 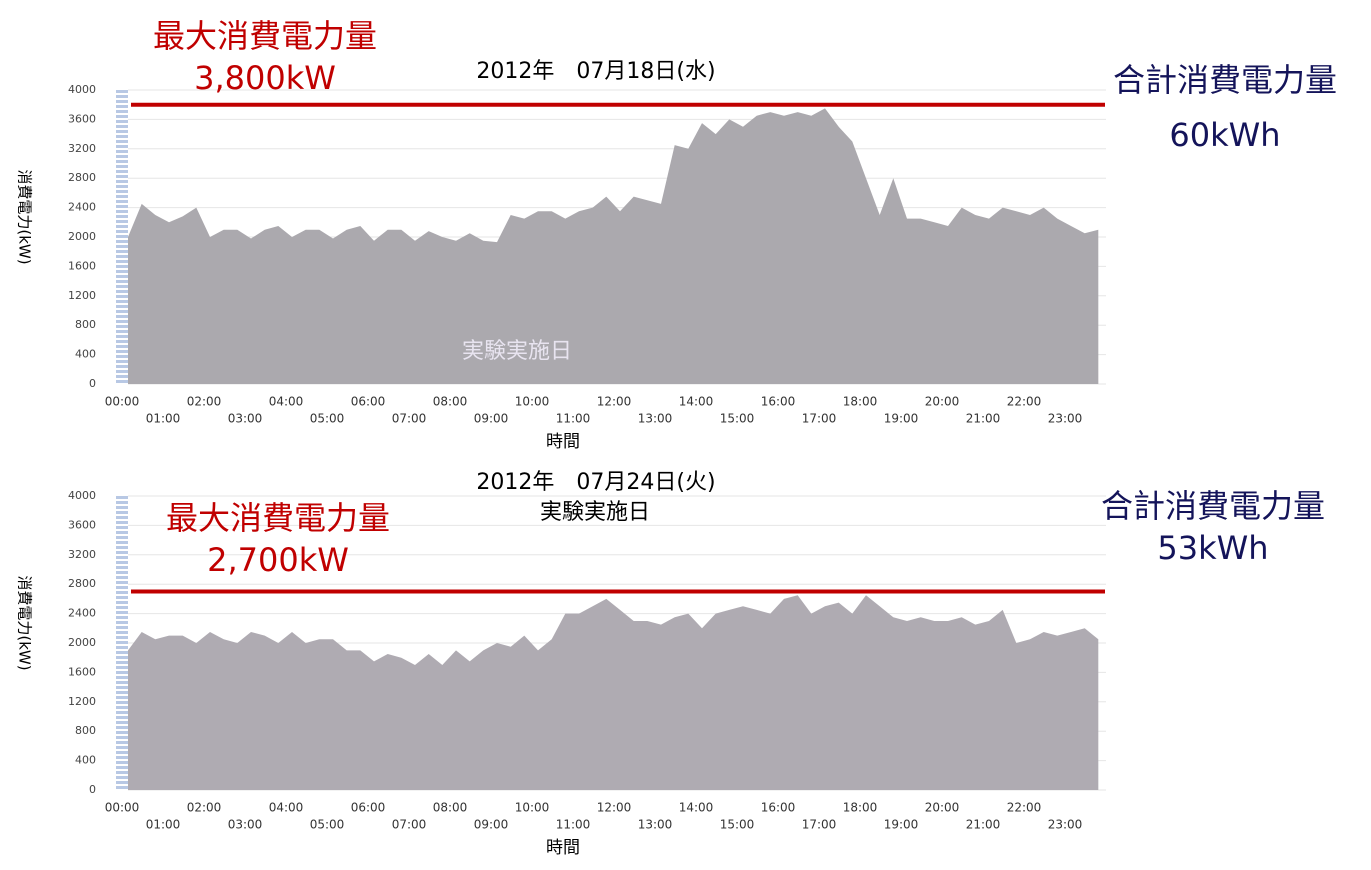 I want to click on peak-label: 2,700kW, so click(x=278, y=560).